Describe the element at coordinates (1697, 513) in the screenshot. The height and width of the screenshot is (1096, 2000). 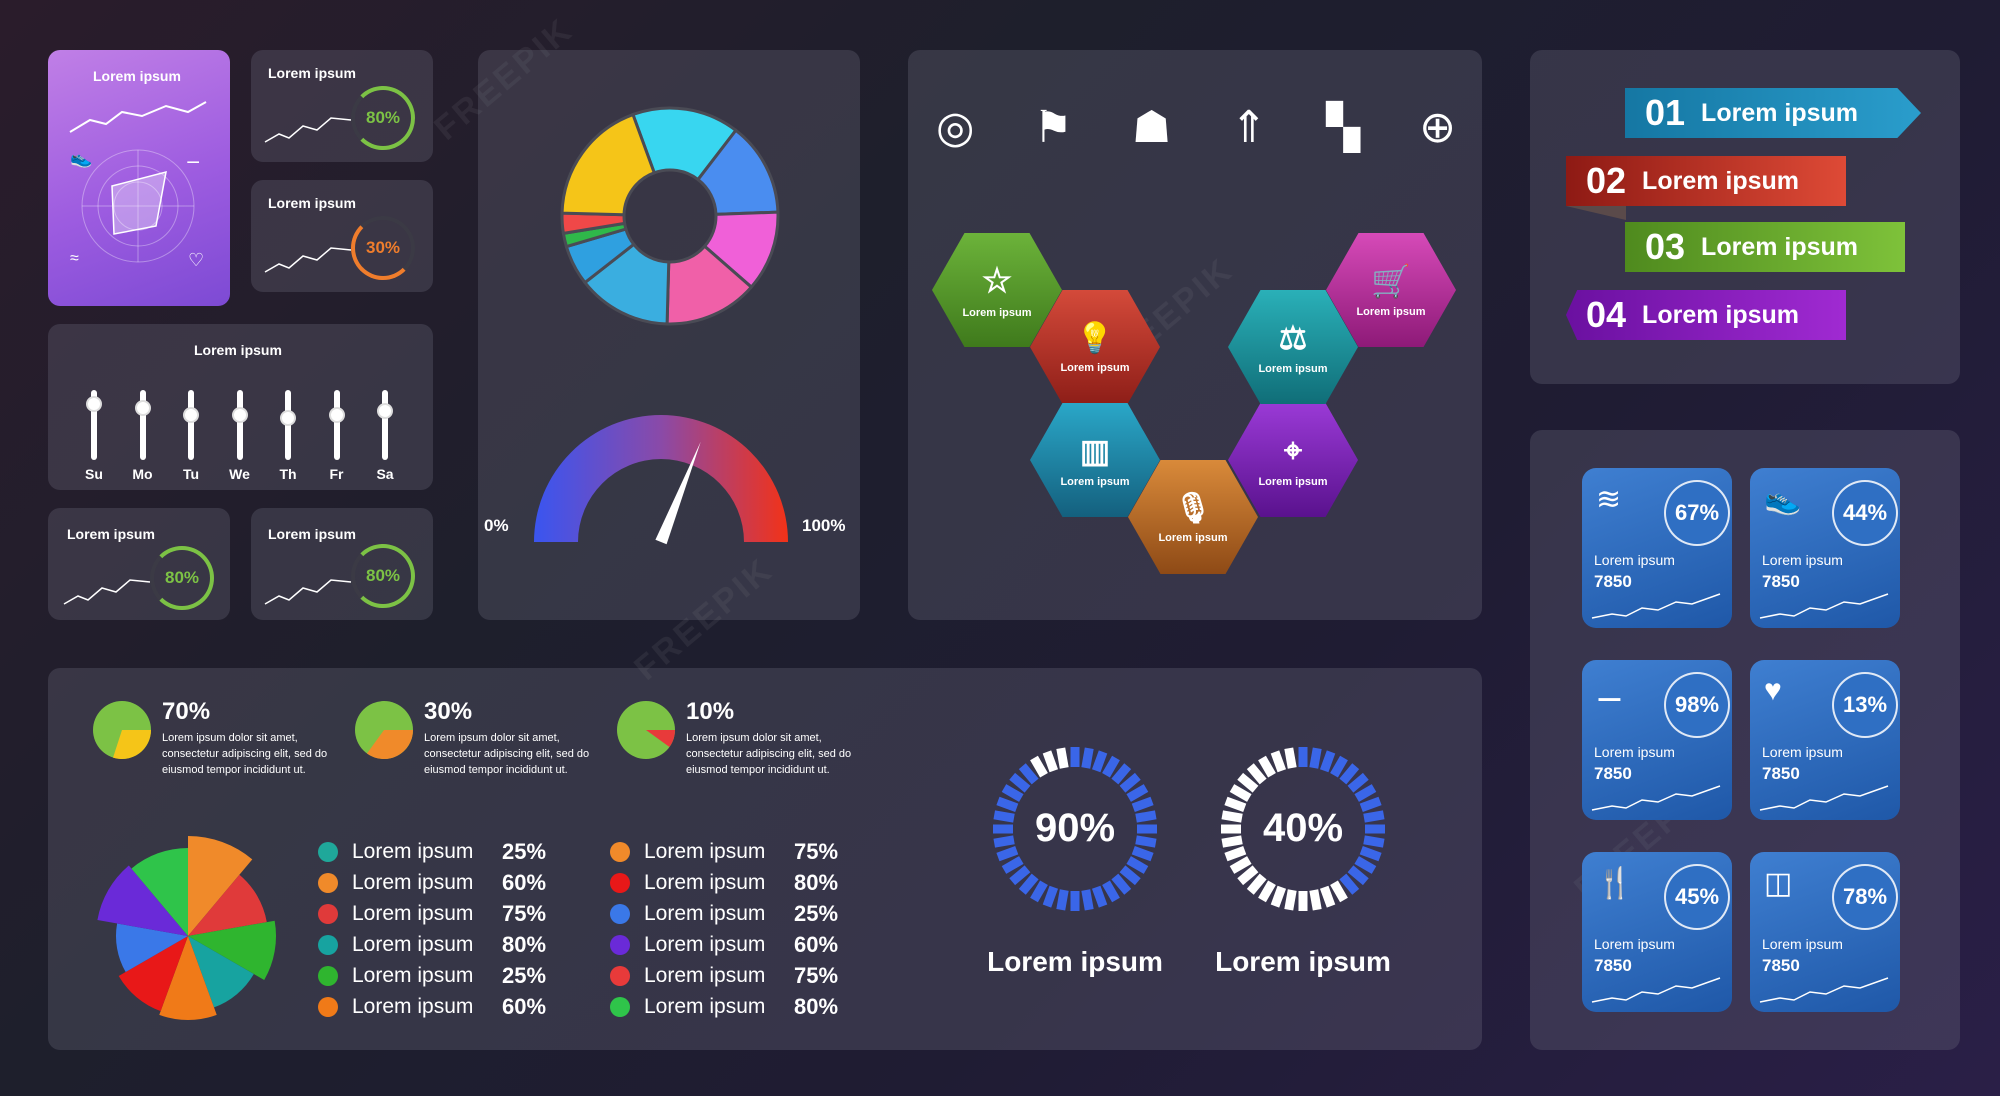
I see `fitness-pct: 67%` at that location.